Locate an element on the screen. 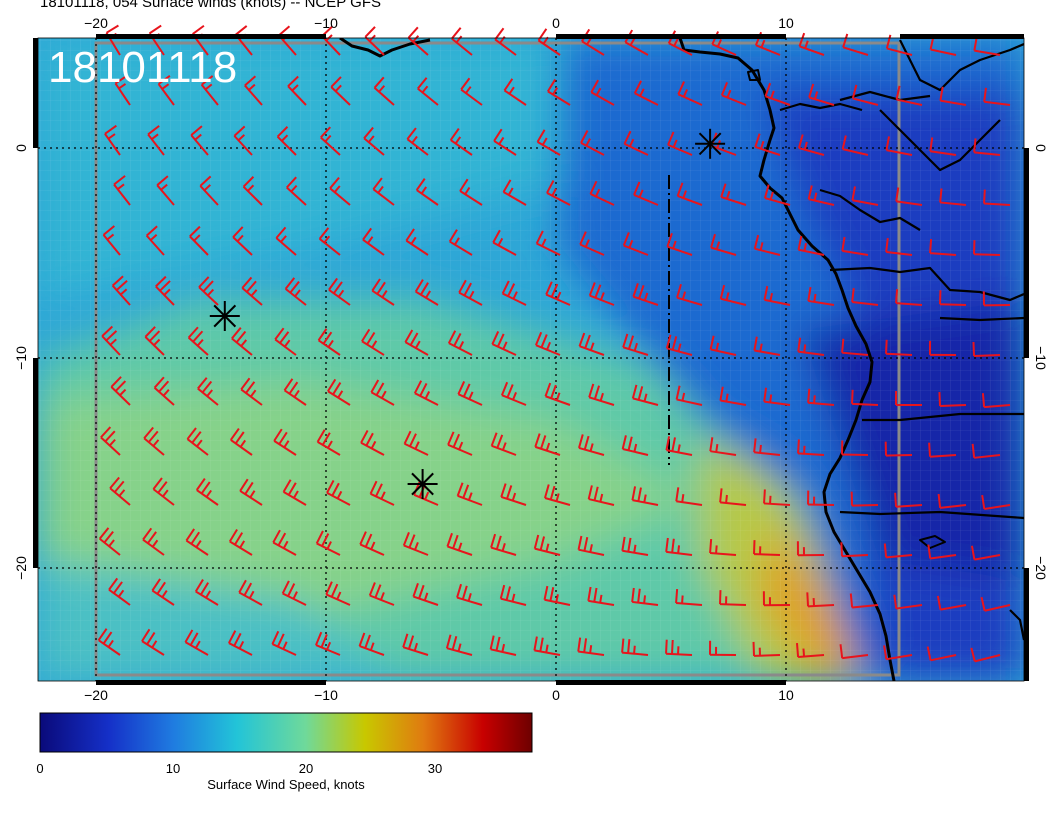 The width and height of the screenshot is (1056, 816). lat-tick-labels-right: 0 −10 −20 is located at coordinates (1041, 362).